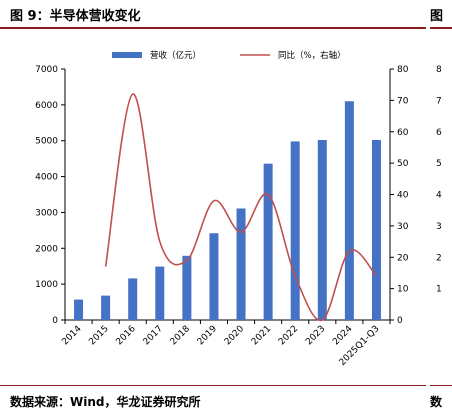 This screenshot has width=452, height=416. I want to click on x-tick-label: 2014, so click(71, 335).